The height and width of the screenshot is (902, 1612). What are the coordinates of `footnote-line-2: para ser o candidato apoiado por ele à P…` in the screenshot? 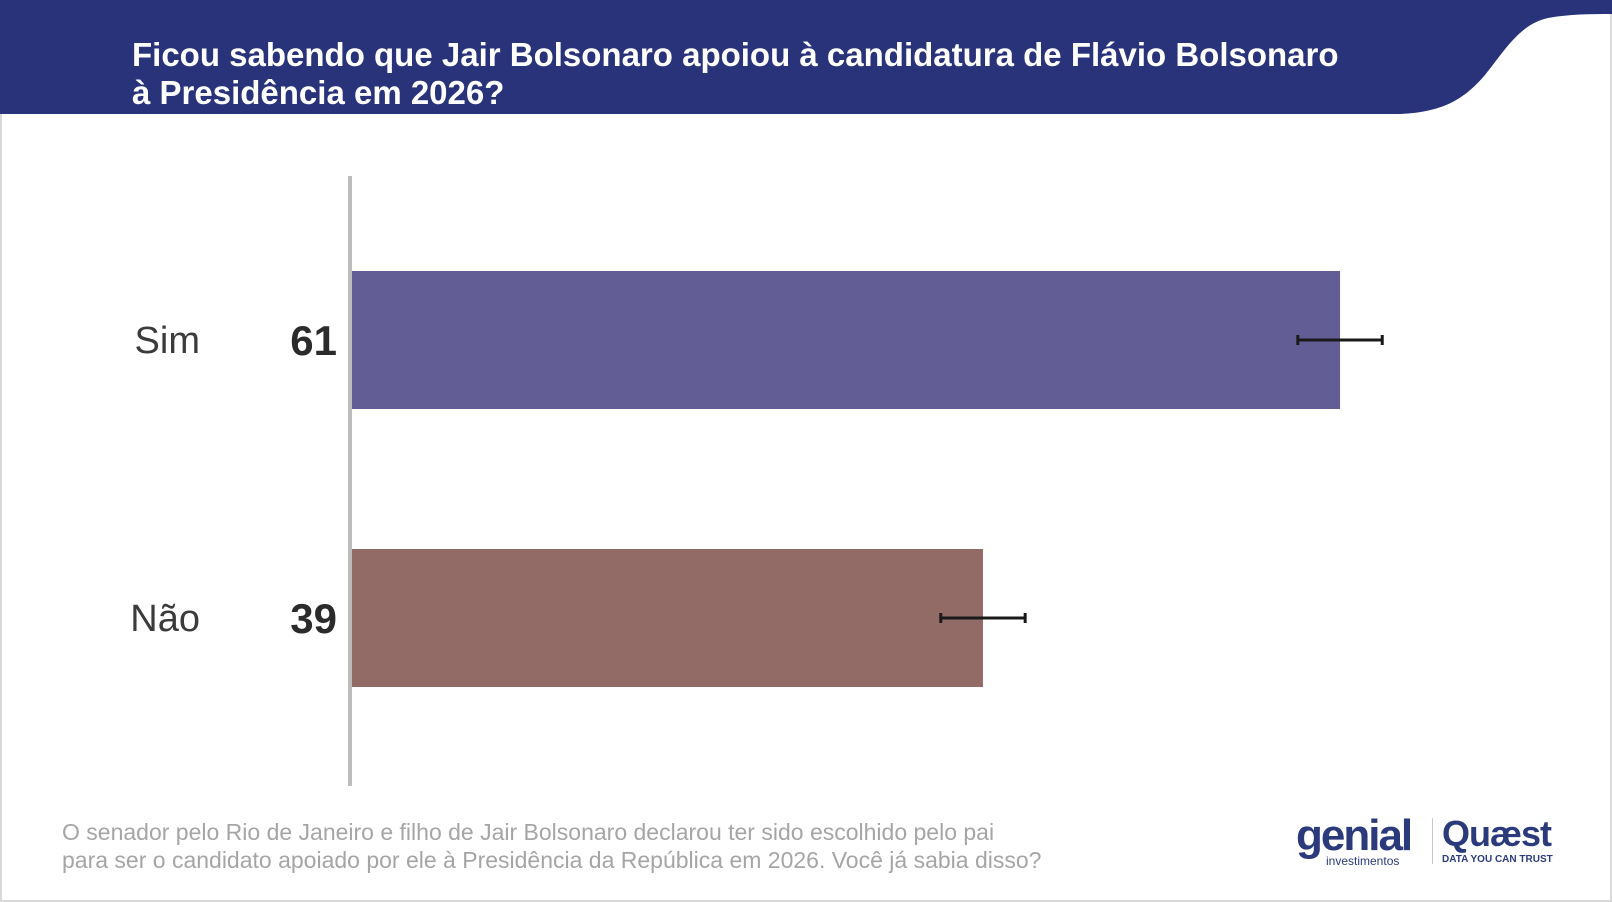 It's located at (552, 860).